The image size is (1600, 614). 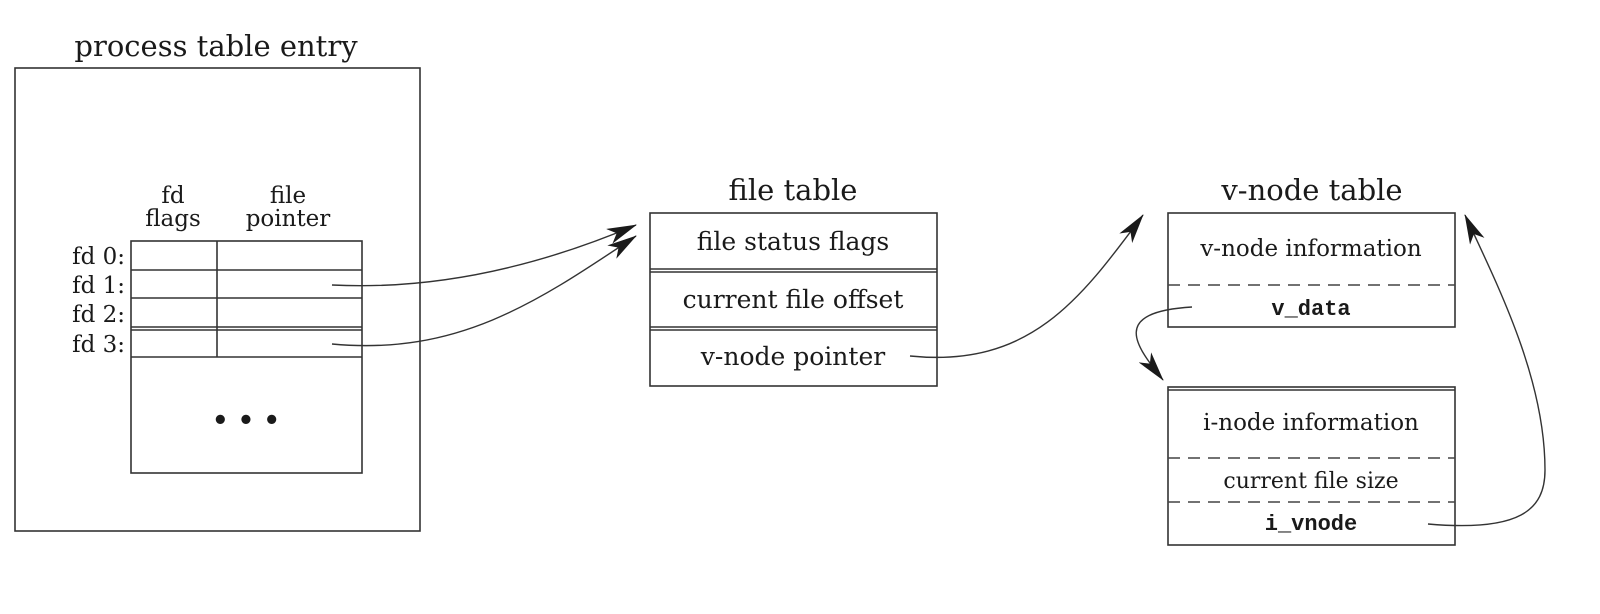 What do you see at coordinates (1310, 249) in the screenshot?
I see `vnode-information-cell: v-node information` at bounding box center [1310, 249].